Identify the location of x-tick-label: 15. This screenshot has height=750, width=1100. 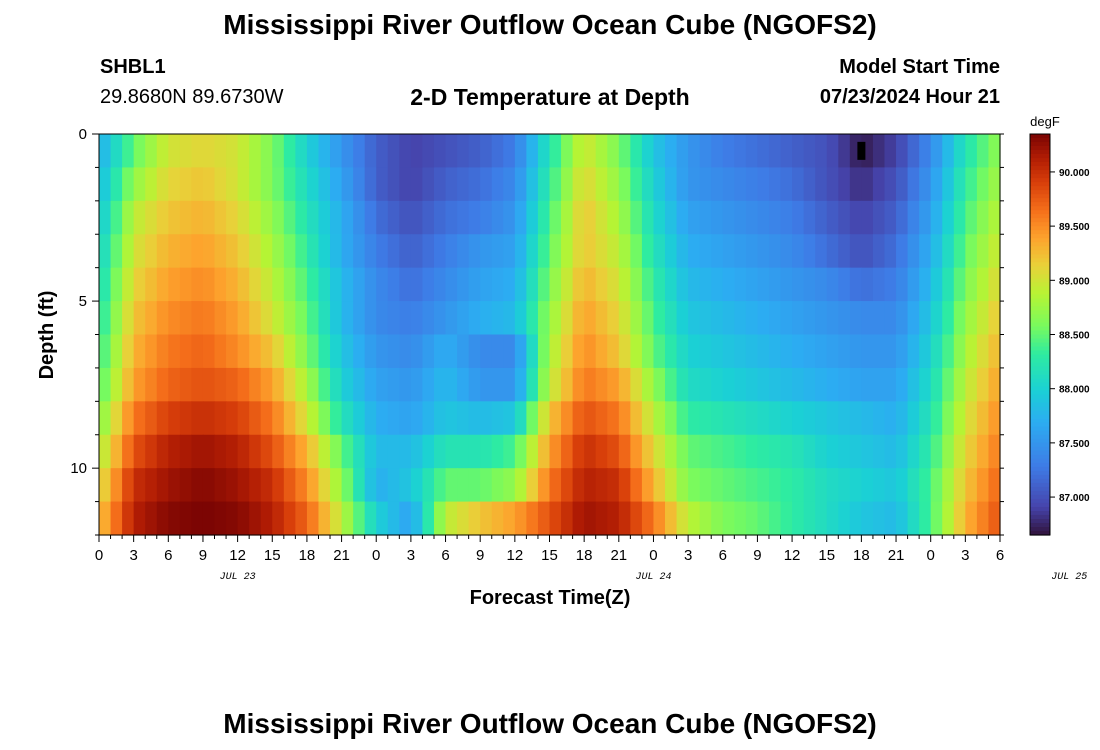
(272, 555).